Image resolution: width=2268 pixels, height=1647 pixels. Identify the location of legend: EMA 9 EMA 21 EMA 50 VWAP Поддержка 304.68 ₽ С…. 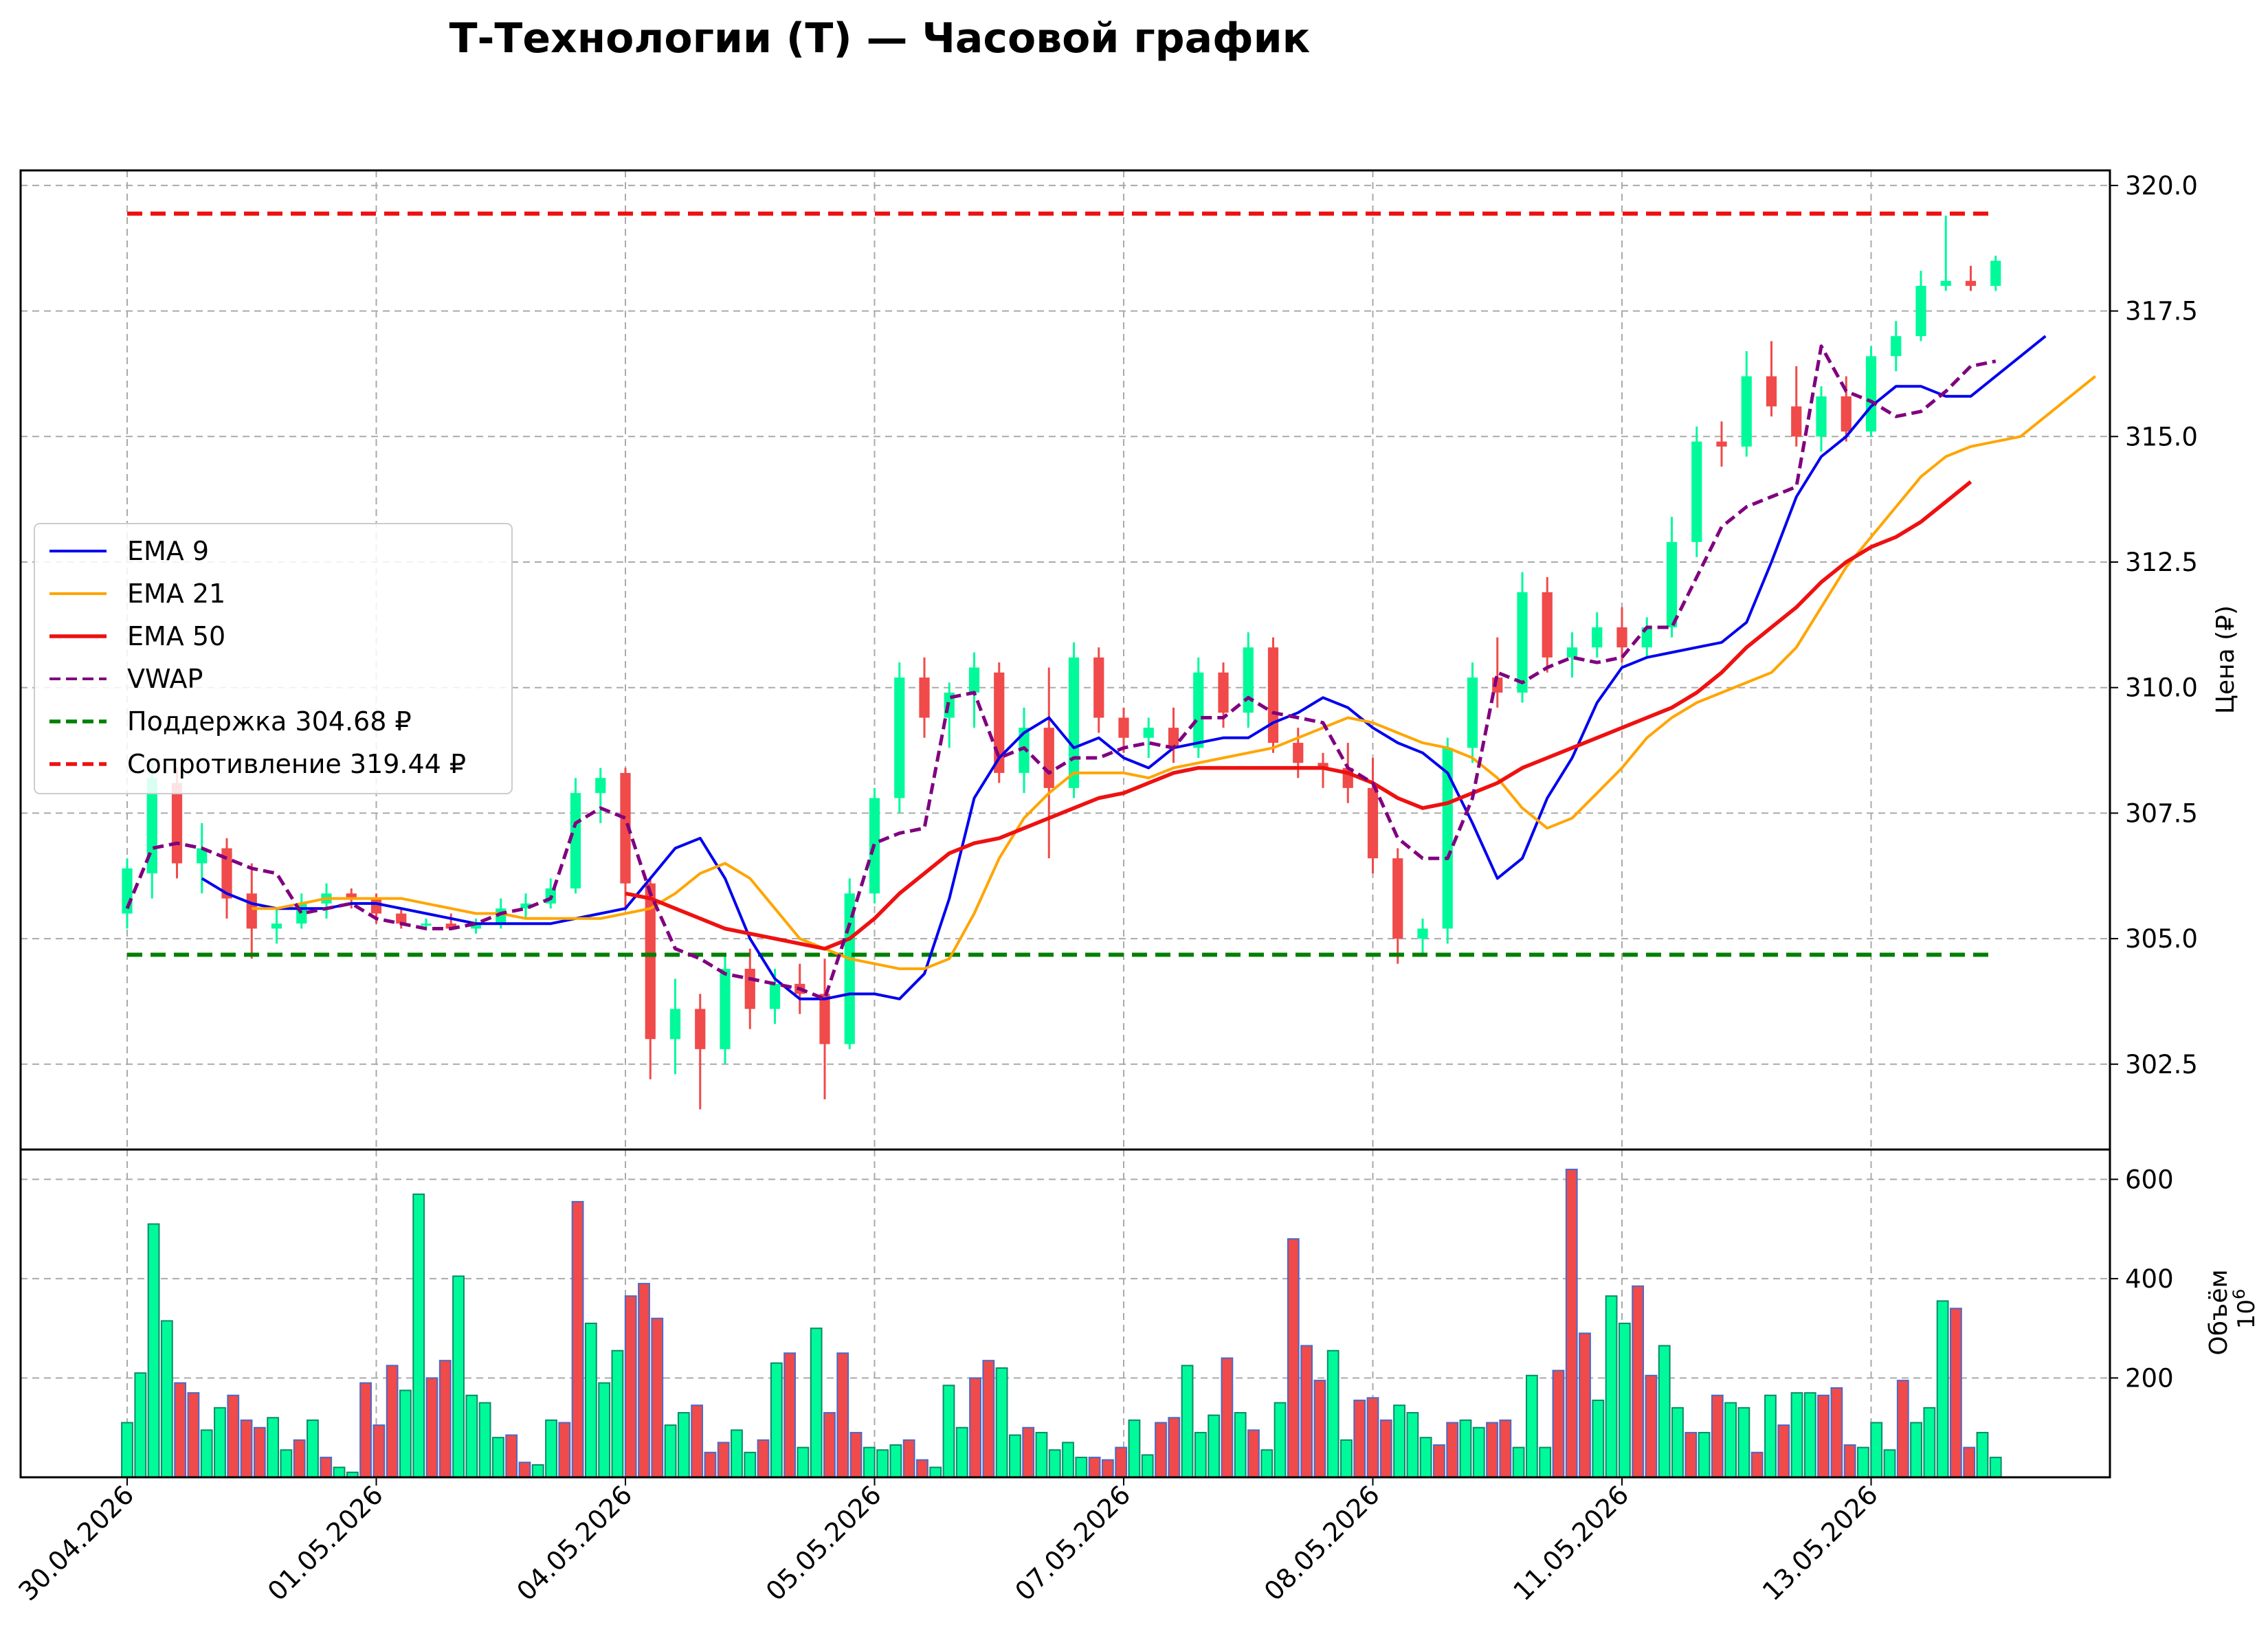
(273, 658).